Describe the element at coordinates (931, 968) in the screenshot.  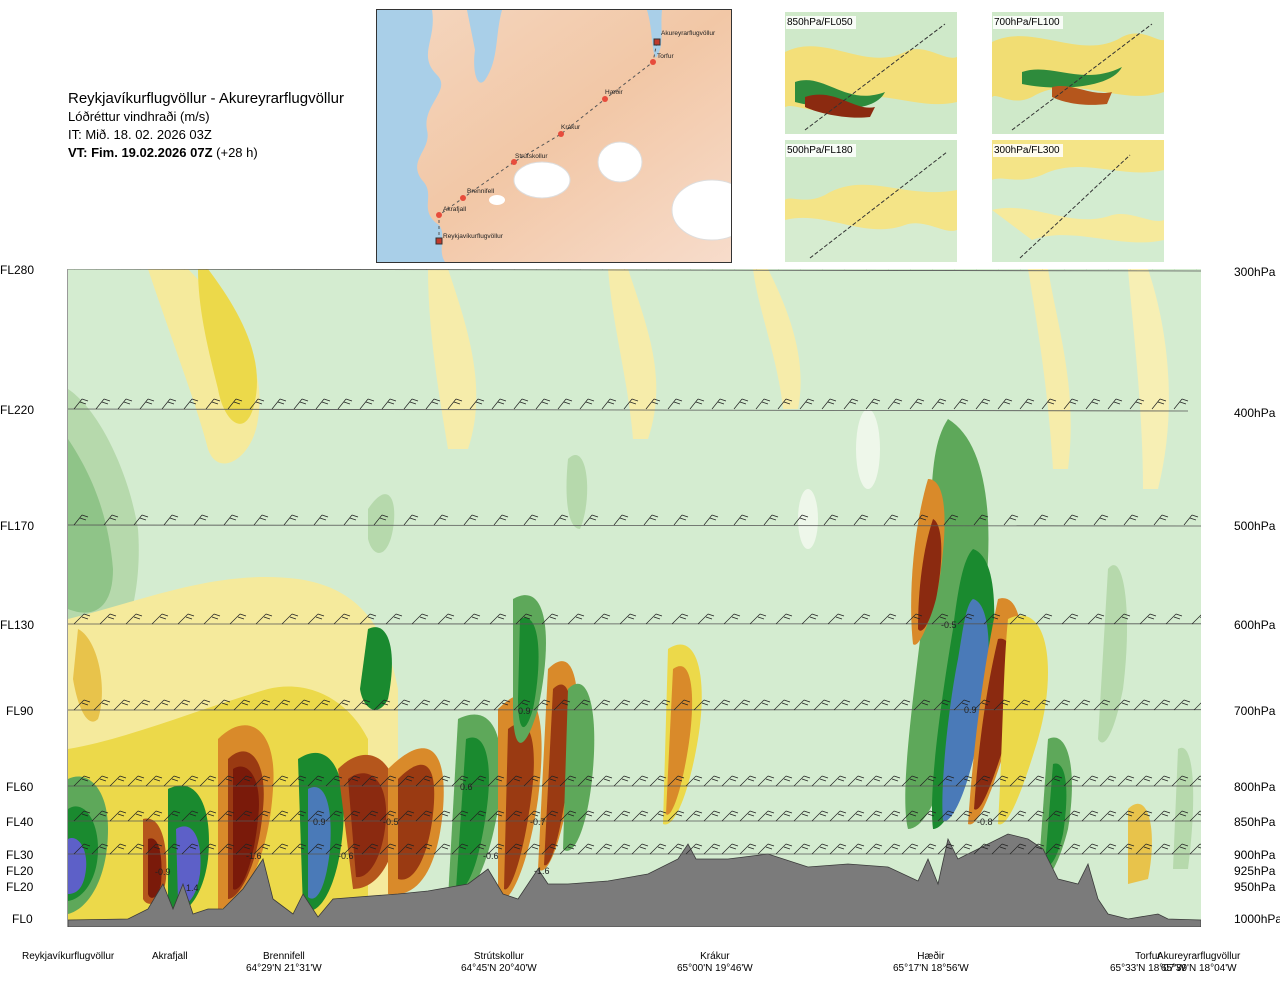
I see `station-coord: 65°17'N 18°56'W` at that location.